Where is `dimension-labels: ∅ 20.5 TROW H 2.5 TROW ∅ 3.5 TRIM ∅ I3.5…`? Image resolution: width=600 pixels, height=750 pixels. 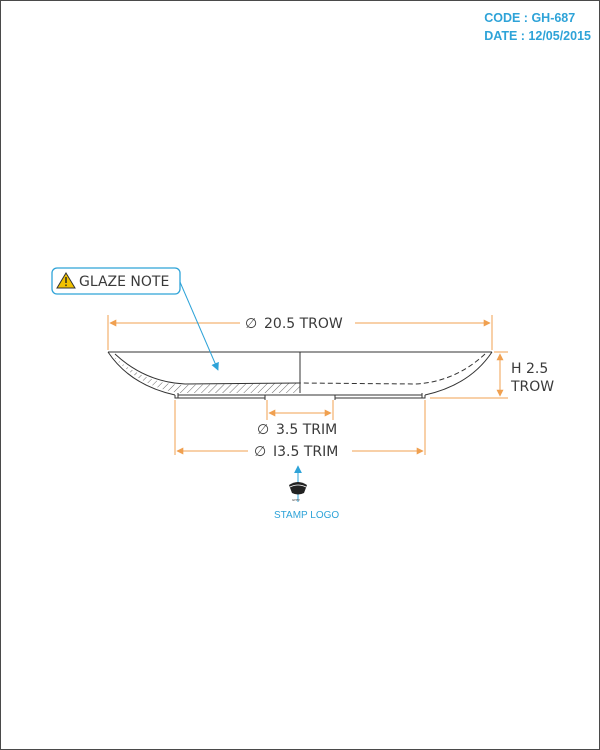 dimension-labels: ∅ 20.5 TROW H 2.5 TROW ∅ 3.5 TRIM ∅ I3.5… is located at coordinates (399, 388).